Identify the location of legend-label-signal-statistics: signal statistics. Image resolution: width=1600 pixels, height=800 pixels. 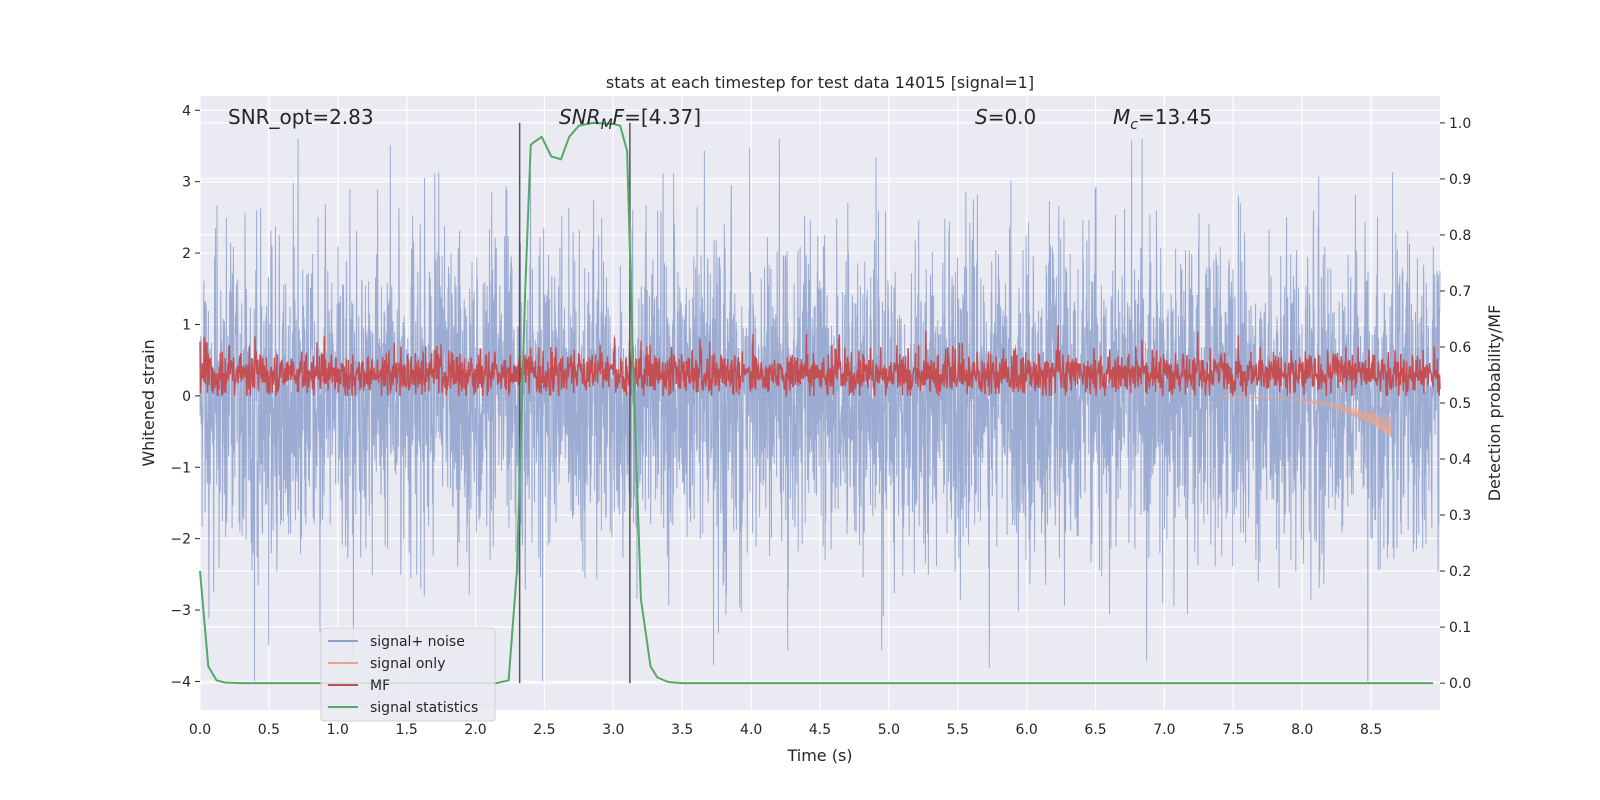
(424, 708).